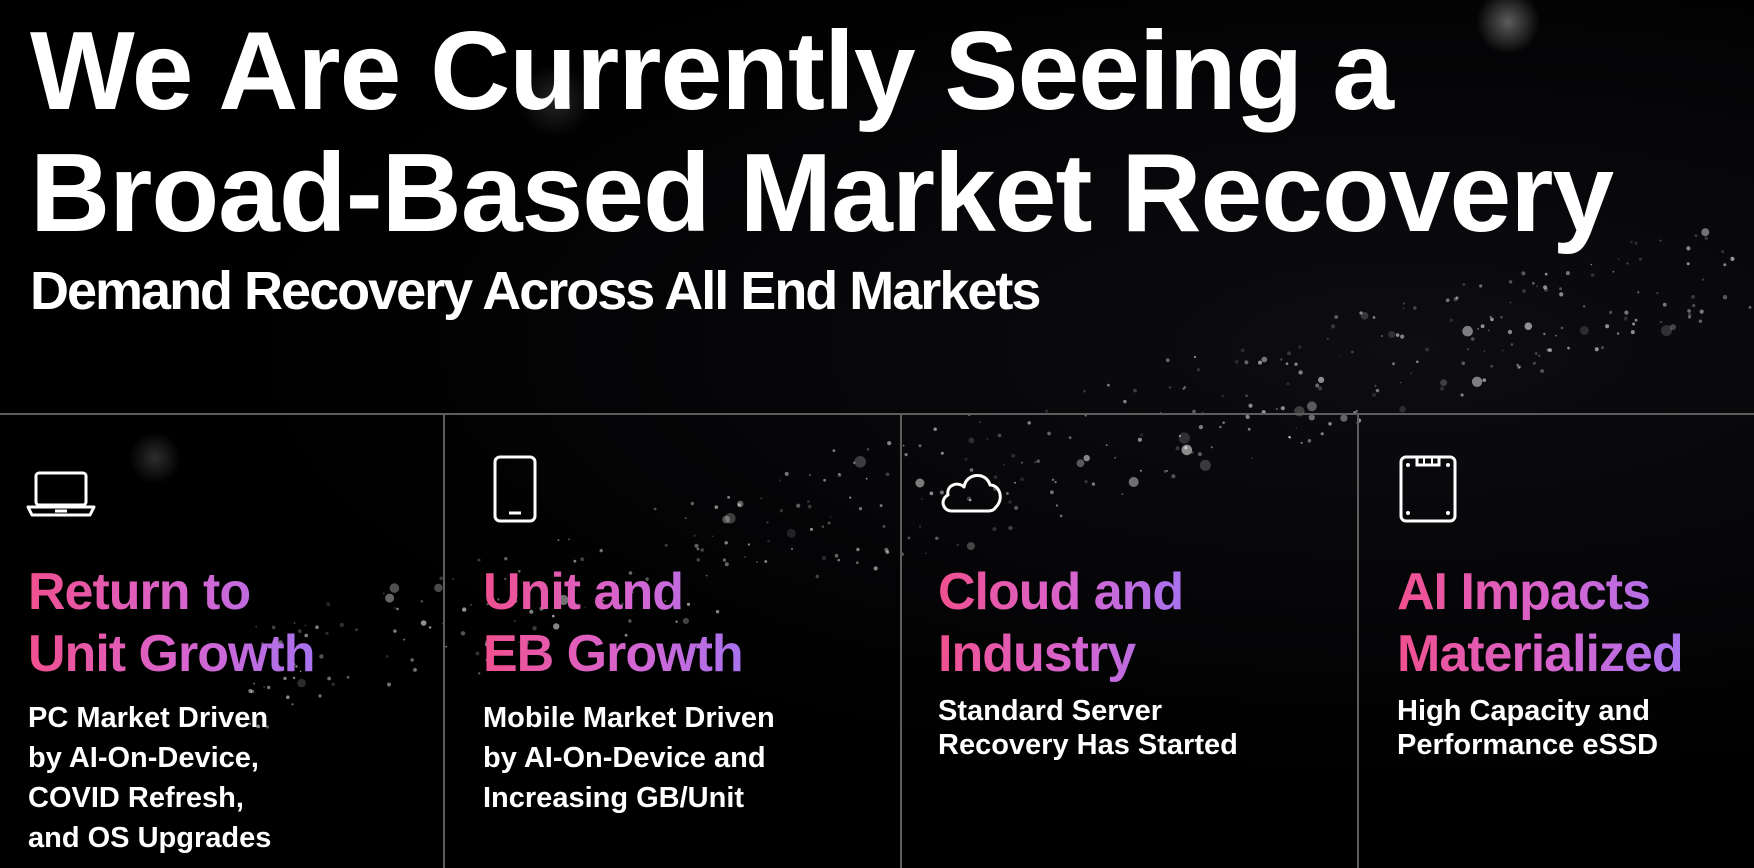 Image resolution: width=1754 pixels, height=868 pixels. Describe the element at coordinates (1088, 745) in the screenshot. I see `panel-body-line: Recovery Has Started` at that location.